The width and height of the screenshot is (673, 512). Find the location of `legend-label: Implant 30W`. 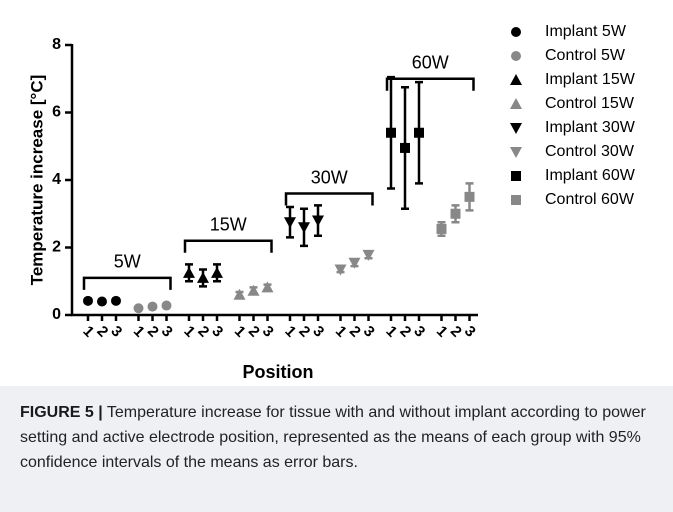

legend-label: Implant 30W is located at coordinates (590, 127).